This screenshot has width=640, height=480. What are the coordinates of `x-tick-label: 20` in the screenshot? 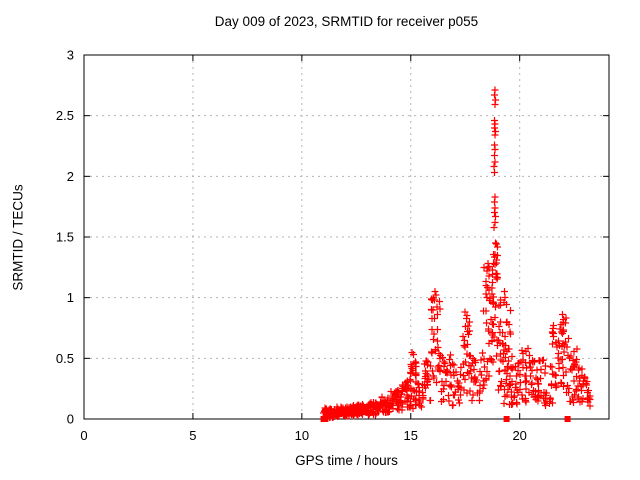 It's located at (519, 435).